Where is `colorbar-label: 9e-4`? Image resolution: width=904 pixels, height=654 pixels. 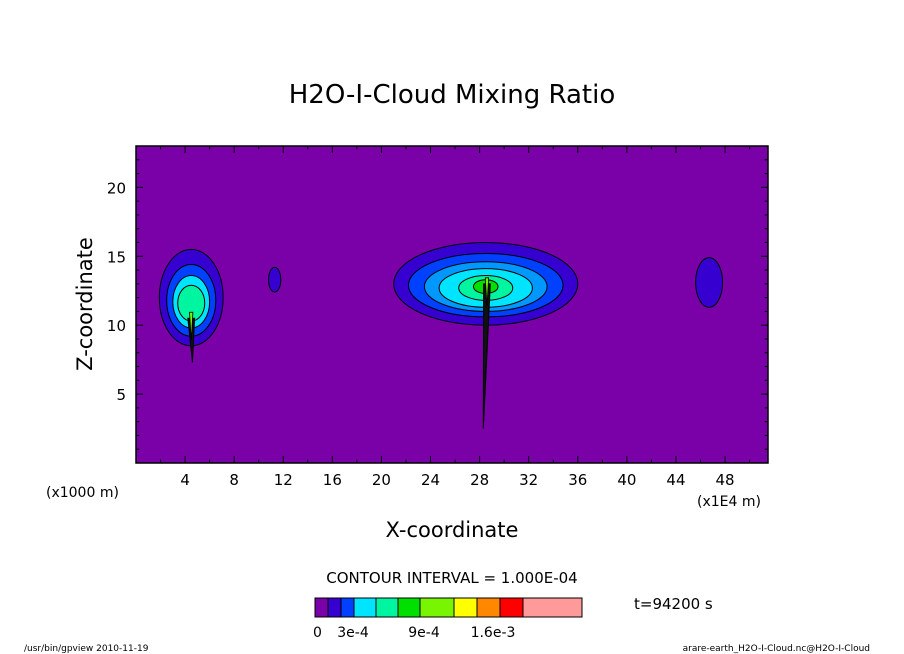
colorbar-label: 9e-4 is located at coordinates (424, 633).